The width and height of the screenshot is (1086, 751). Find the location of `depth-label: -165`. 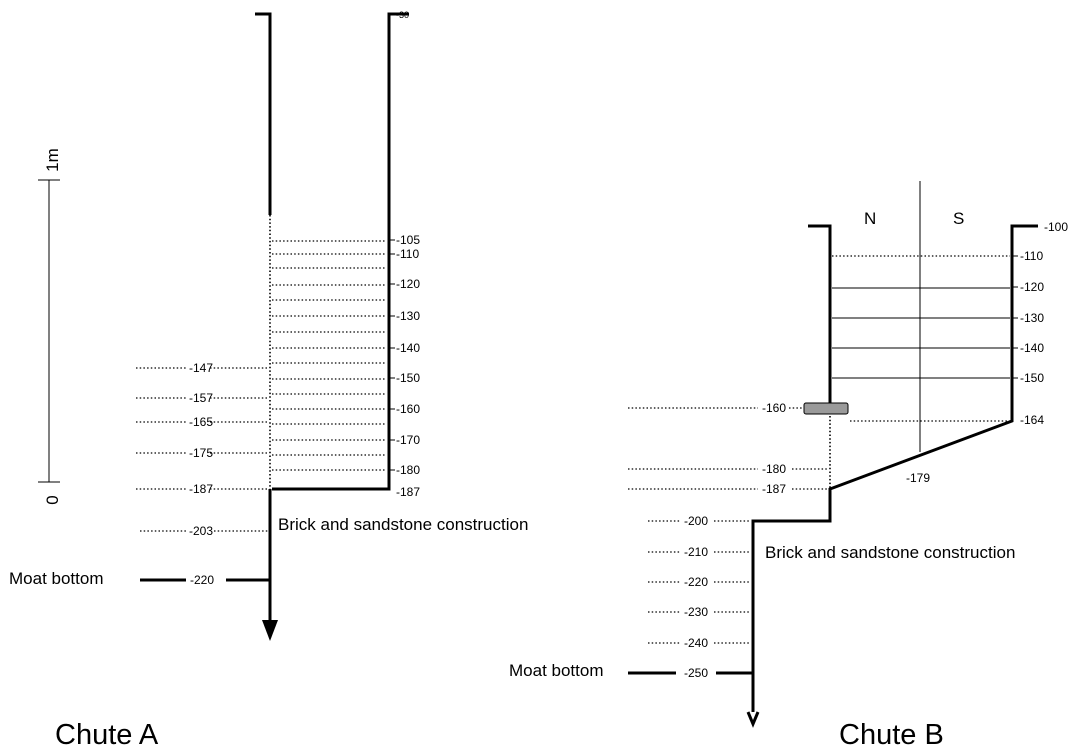

depth-label: -165 is located at coordinates (201, 422).